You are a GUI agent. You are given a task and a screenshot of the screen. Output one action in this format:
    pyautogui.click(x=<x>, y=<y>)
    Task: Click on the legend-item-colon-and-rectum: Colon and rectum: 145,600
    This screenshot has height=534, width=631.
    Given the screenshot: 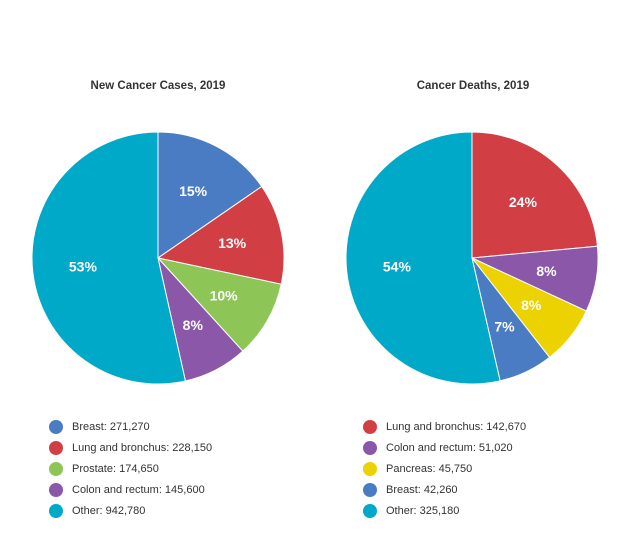 What is the action you would take?
    pyautogui.click(x=130, y=489)
    